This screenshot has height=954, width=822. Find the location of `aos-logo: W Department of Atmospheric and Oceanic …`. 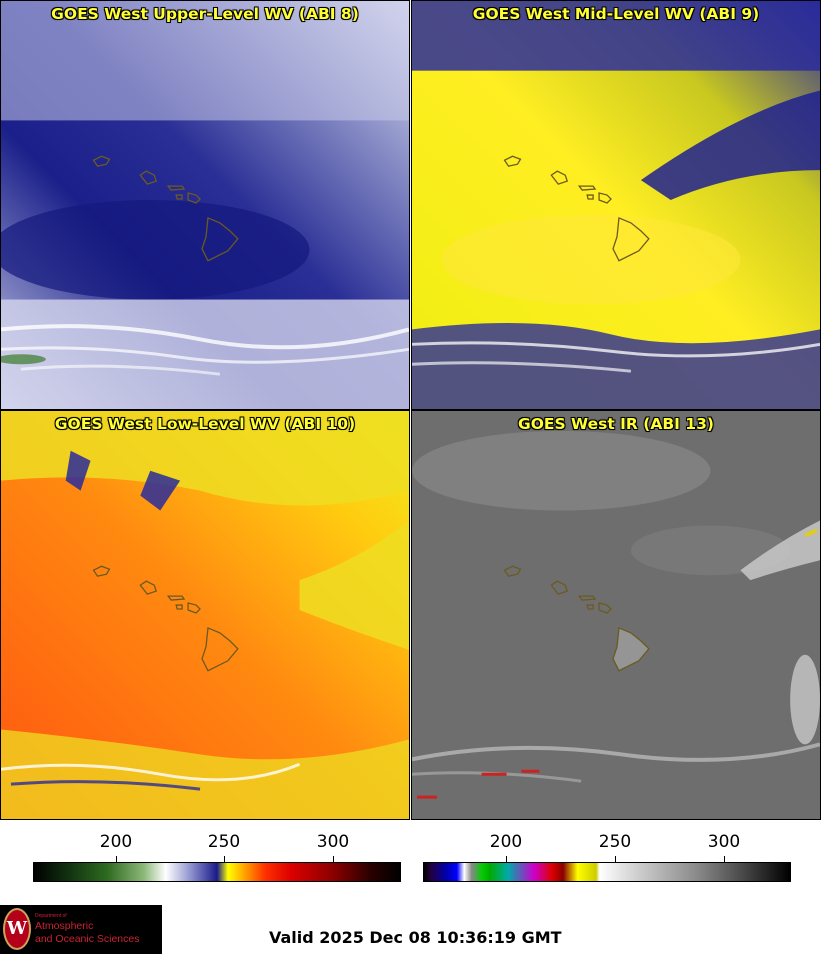

aos-logo: W Department of Atmospheric and Oceanic … is located at coordinates (81, 929).